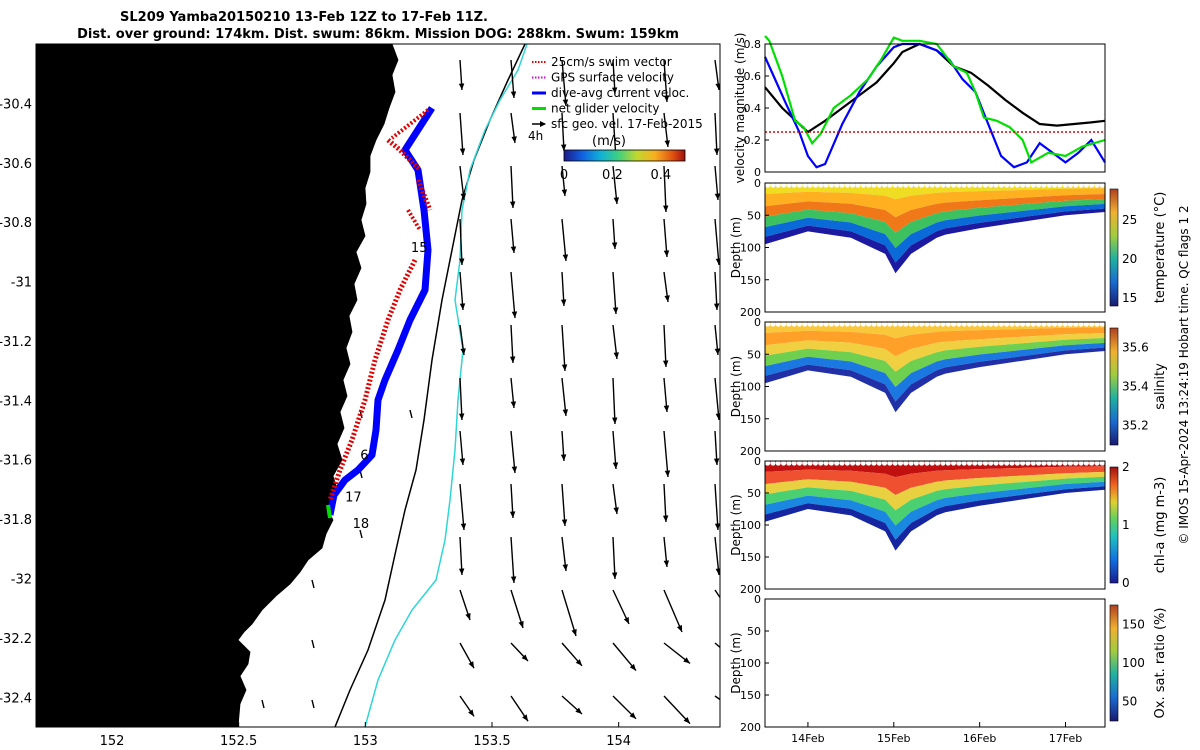 This screenshot has height=750, width=1200. Describe the element at coordinates (757, 322) in the screenshot. I see `salinity_section-y-tick-label: 0` at that location.